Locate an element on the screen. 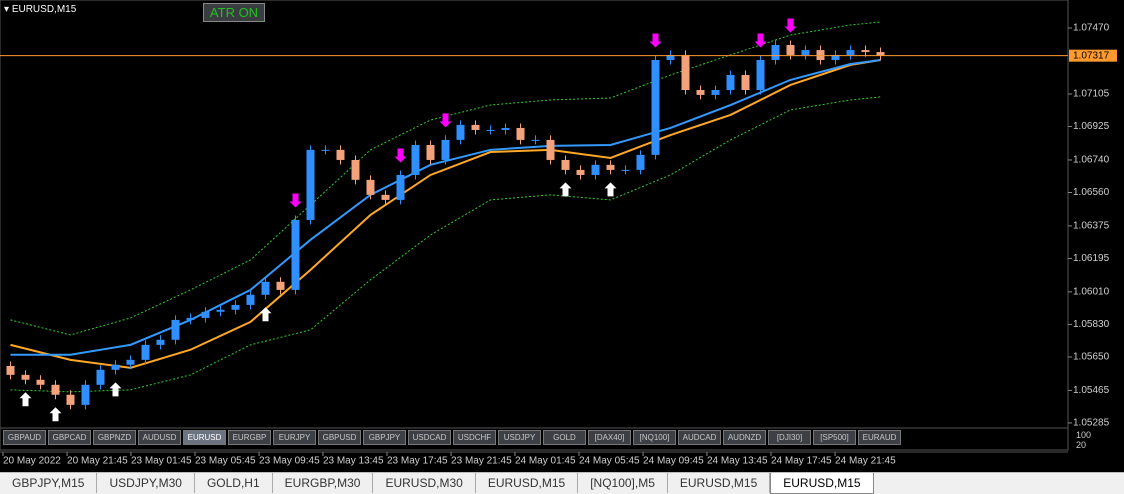  chart-tab: EURUSD,M30 is located at coordinates (424, 483).